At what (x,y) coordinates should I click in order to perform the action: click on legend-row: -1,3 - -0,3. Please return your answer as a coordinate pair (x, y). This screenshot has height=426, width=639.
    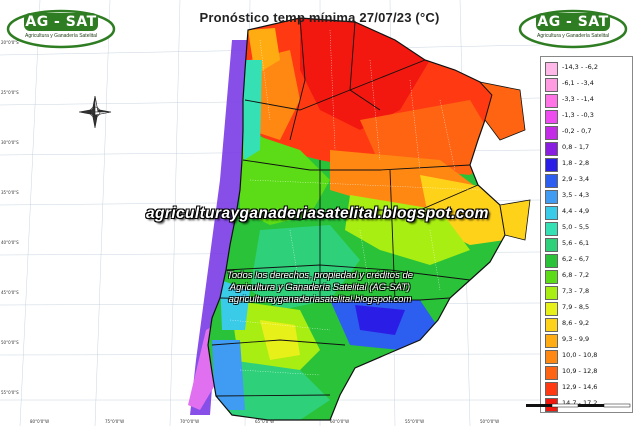
    Looking at the image, I should click on (588, 116).